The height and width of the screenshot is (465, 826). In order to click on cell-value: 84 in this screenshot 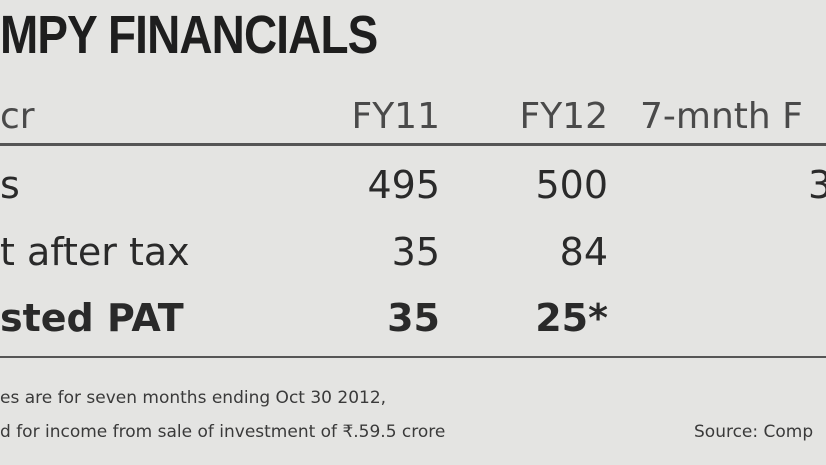, I will do `click(583, 252)`.